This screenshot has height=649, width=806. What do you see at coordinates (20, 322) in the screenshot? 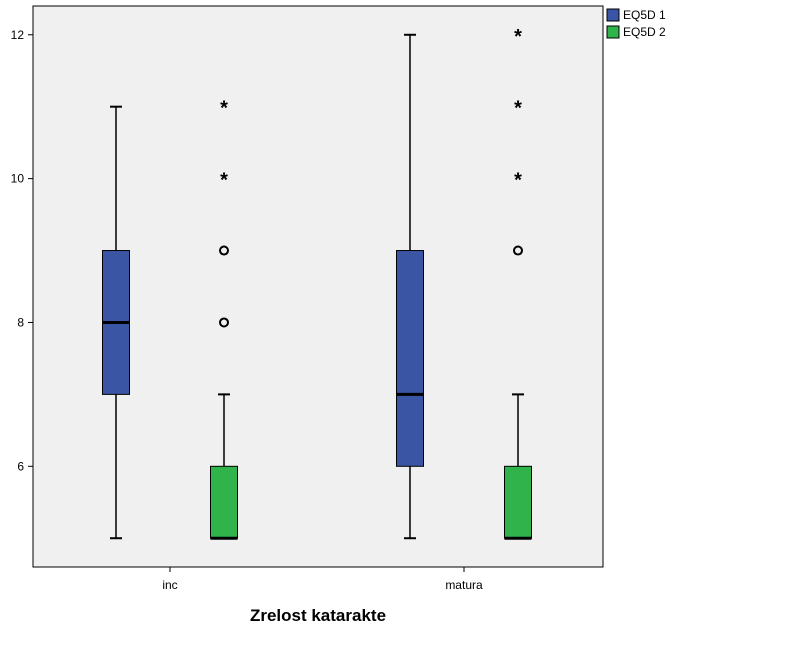
I see `y-tick-label: 8` at bounding box center [20, 322].